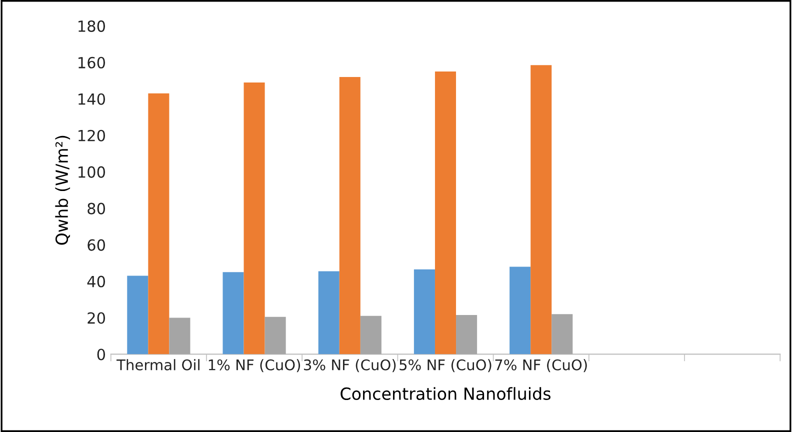  What do you see at coordinates (97, 245) in the screenshot?
I see `y-tick-label: 60` at bounding box center [97, 245].